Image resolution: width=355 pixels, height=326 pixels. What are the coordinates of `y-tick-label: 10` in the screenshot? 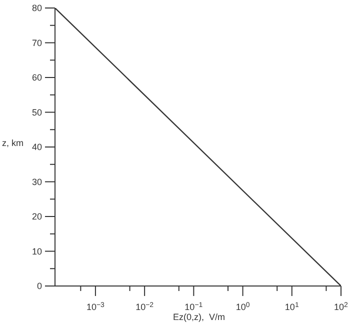 It's located at (37, 251).